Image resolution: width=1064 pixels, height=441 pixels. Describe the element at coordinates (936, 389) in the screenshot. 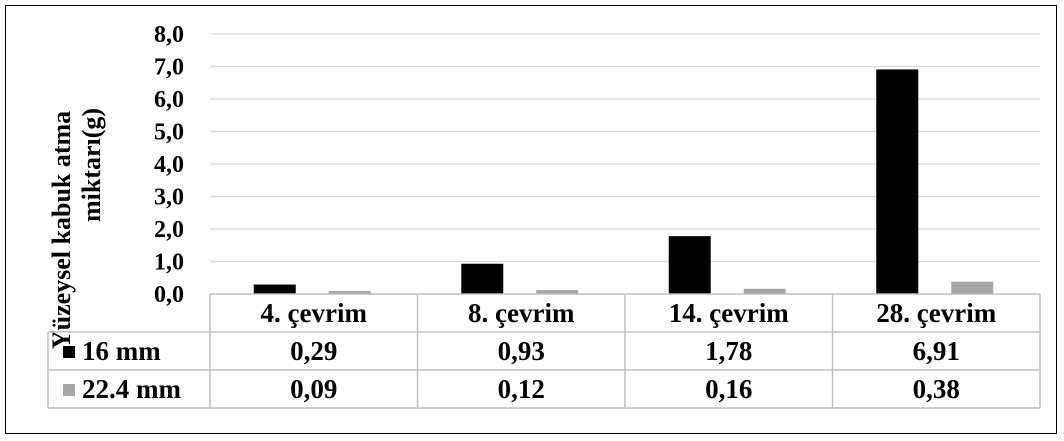

I see `data-label: 0,38` at that location.